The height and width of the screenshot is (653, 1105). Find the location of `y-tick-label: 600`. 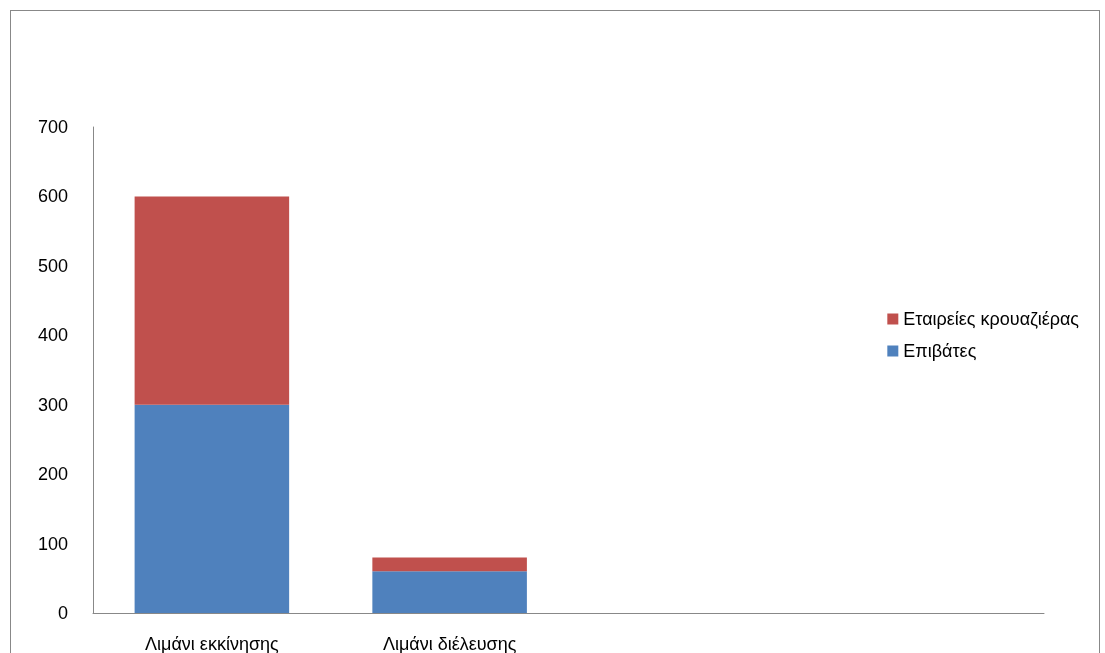

y-tick-label: 600 is located at coordinates (52, 196).